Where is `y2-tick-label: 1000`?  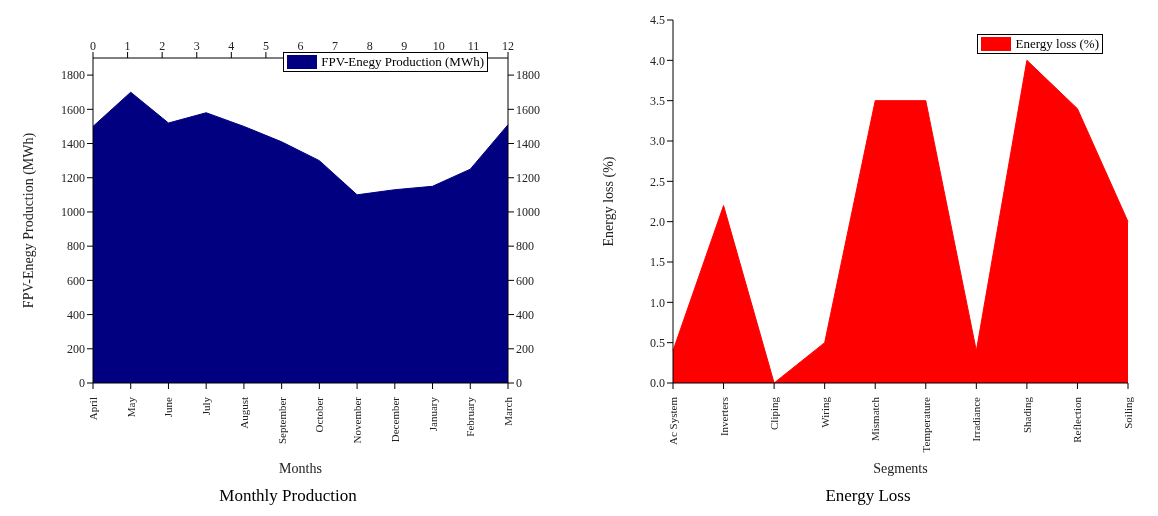
y2-tick-label: 1000 is located at coordinates (528, 212).